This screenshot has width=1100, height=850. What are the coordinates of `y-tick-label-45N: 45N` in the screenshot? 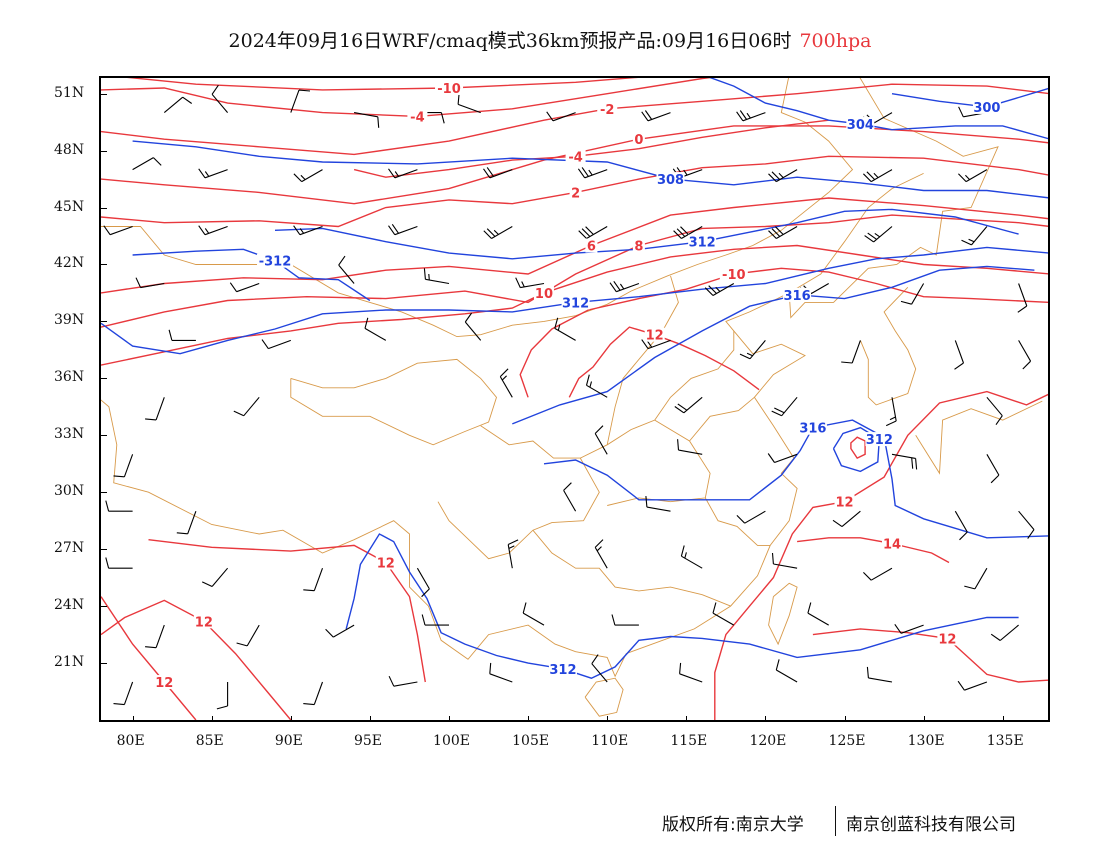 It's located at (69, 206).